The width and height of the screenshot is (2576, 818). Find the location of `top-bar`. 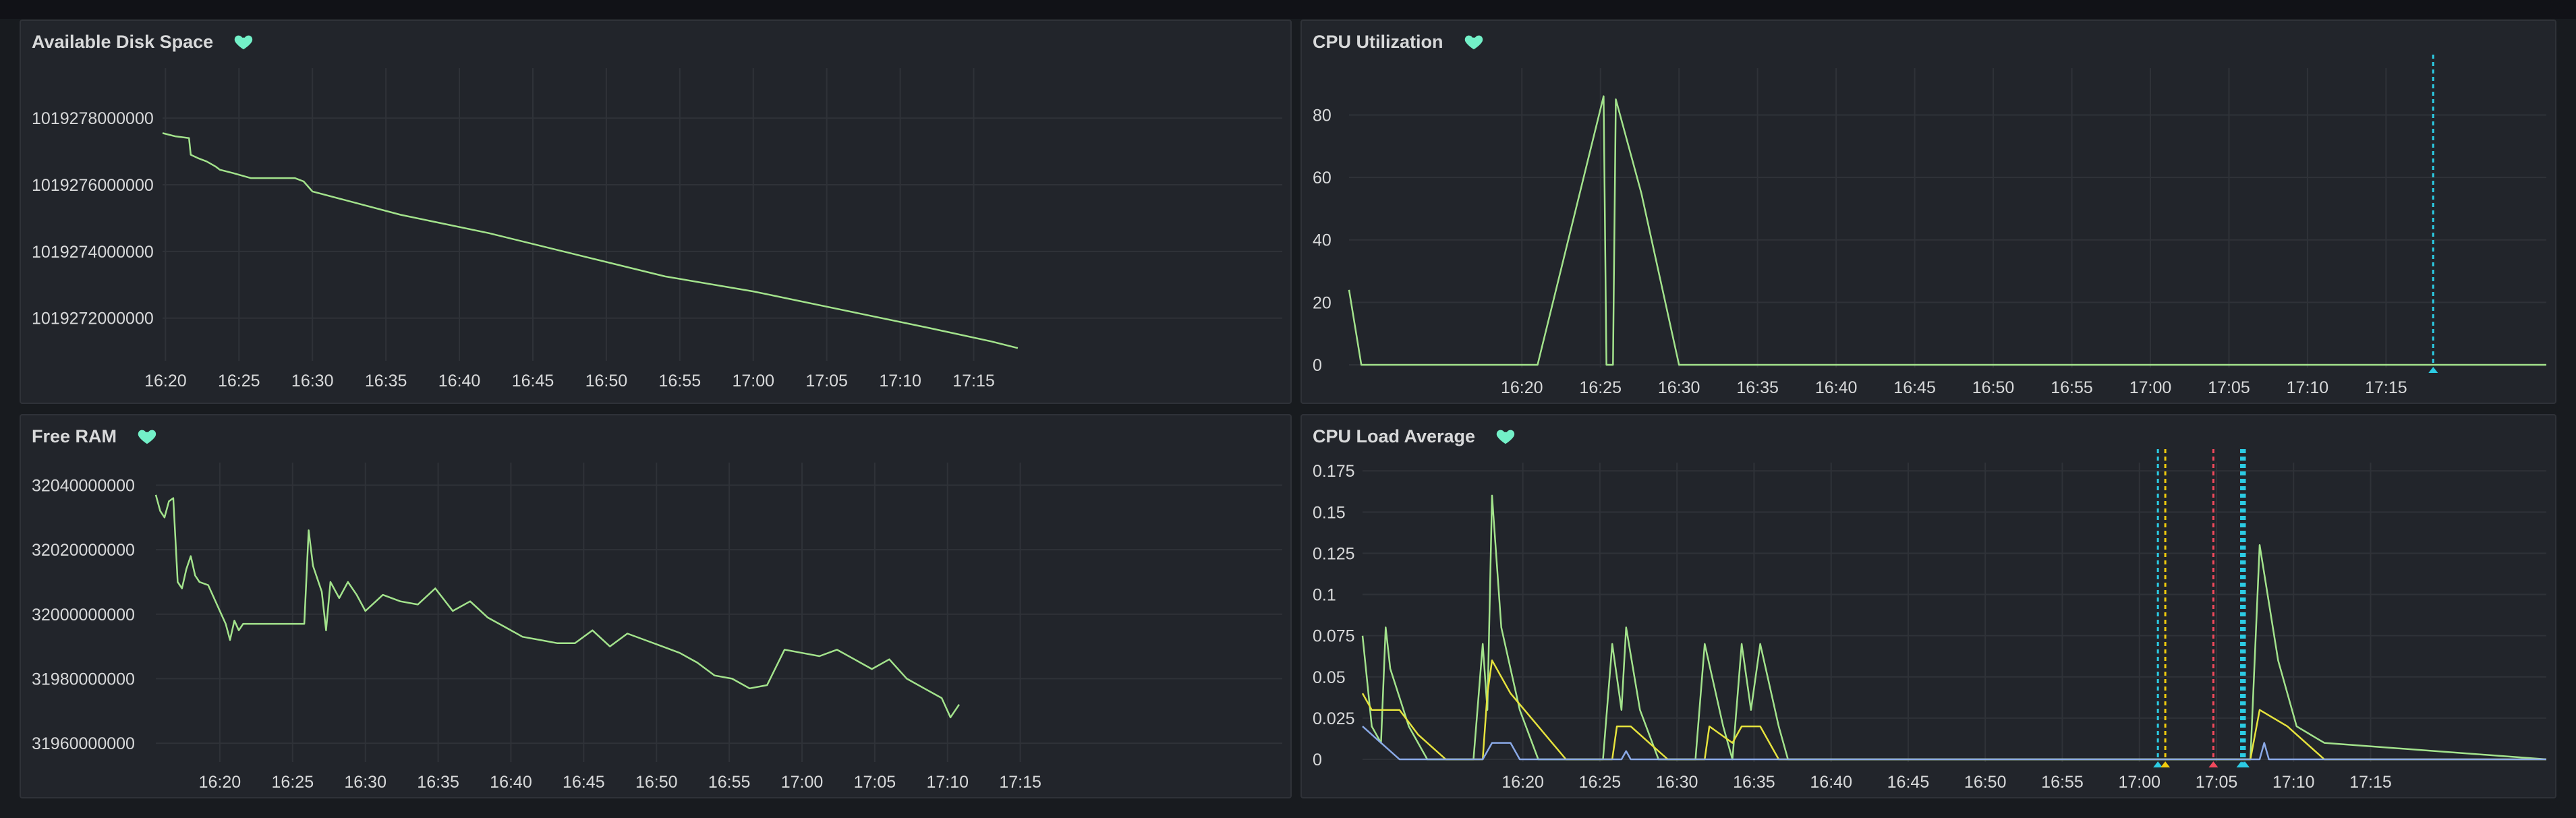

top-bar is located at coordinates (1288, 9).